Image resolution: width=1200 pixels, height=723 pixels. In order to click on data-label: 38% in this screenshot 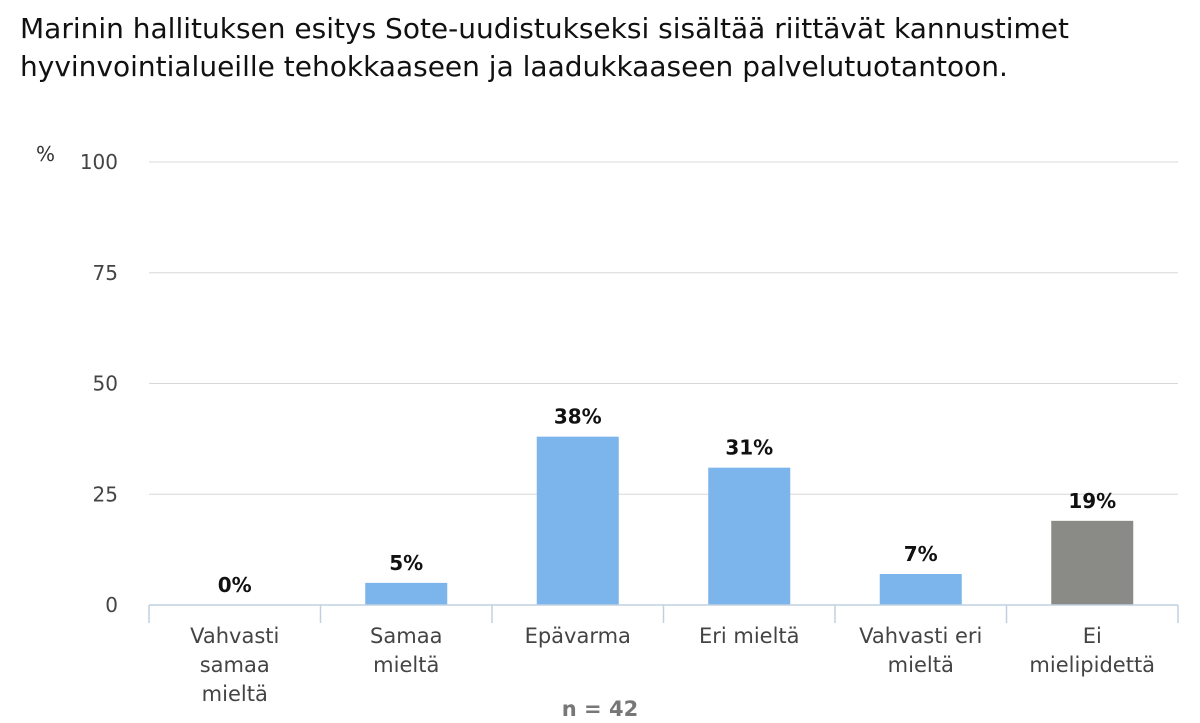, I will do `click(578, 417)`.